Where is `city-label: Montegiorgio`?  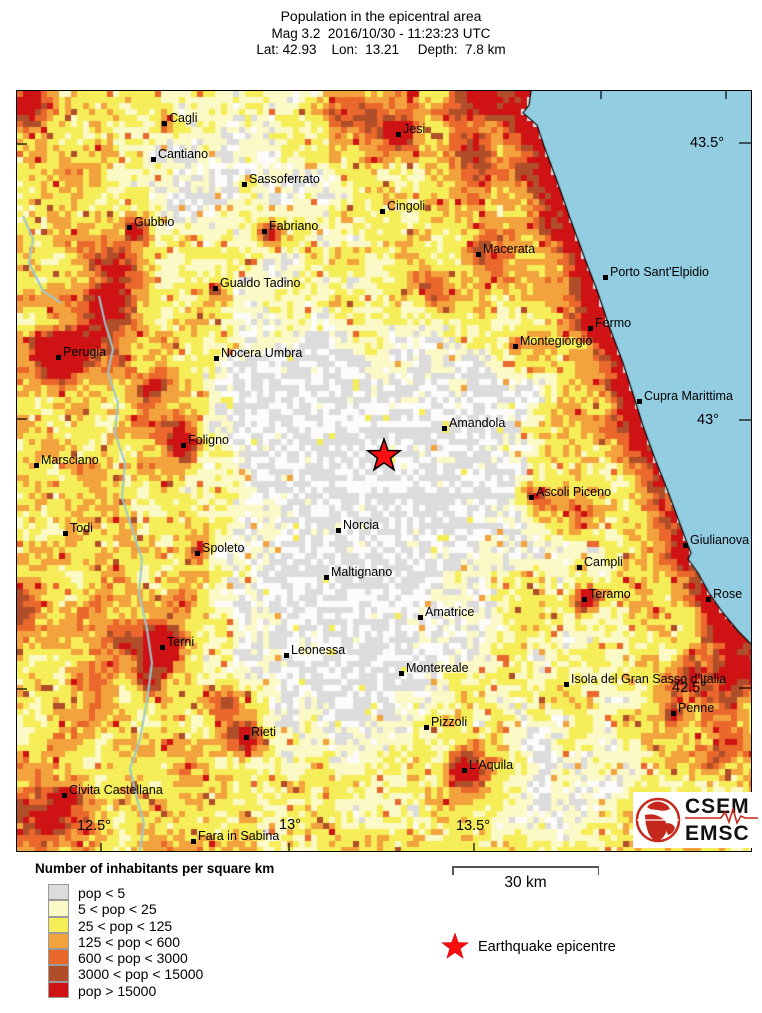
city-label: Montegiorgio is located at coordinates (556, 341).